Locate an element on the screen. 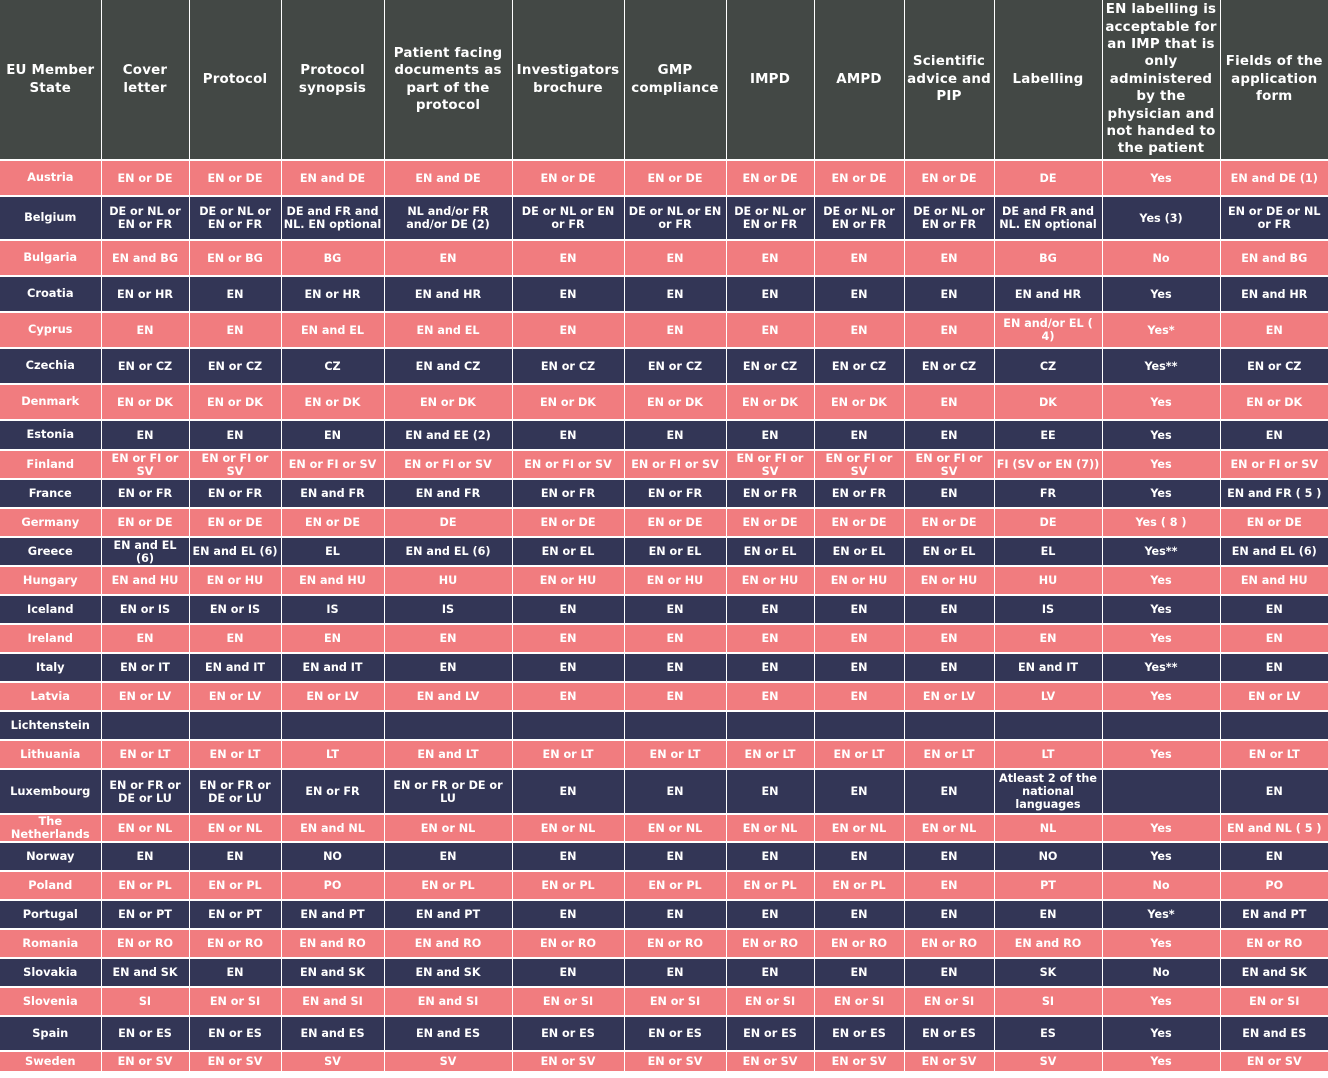 The image size is (1328, 1078). table-cell-cover-letter: EN or LV is located at coordinates (144, 697).